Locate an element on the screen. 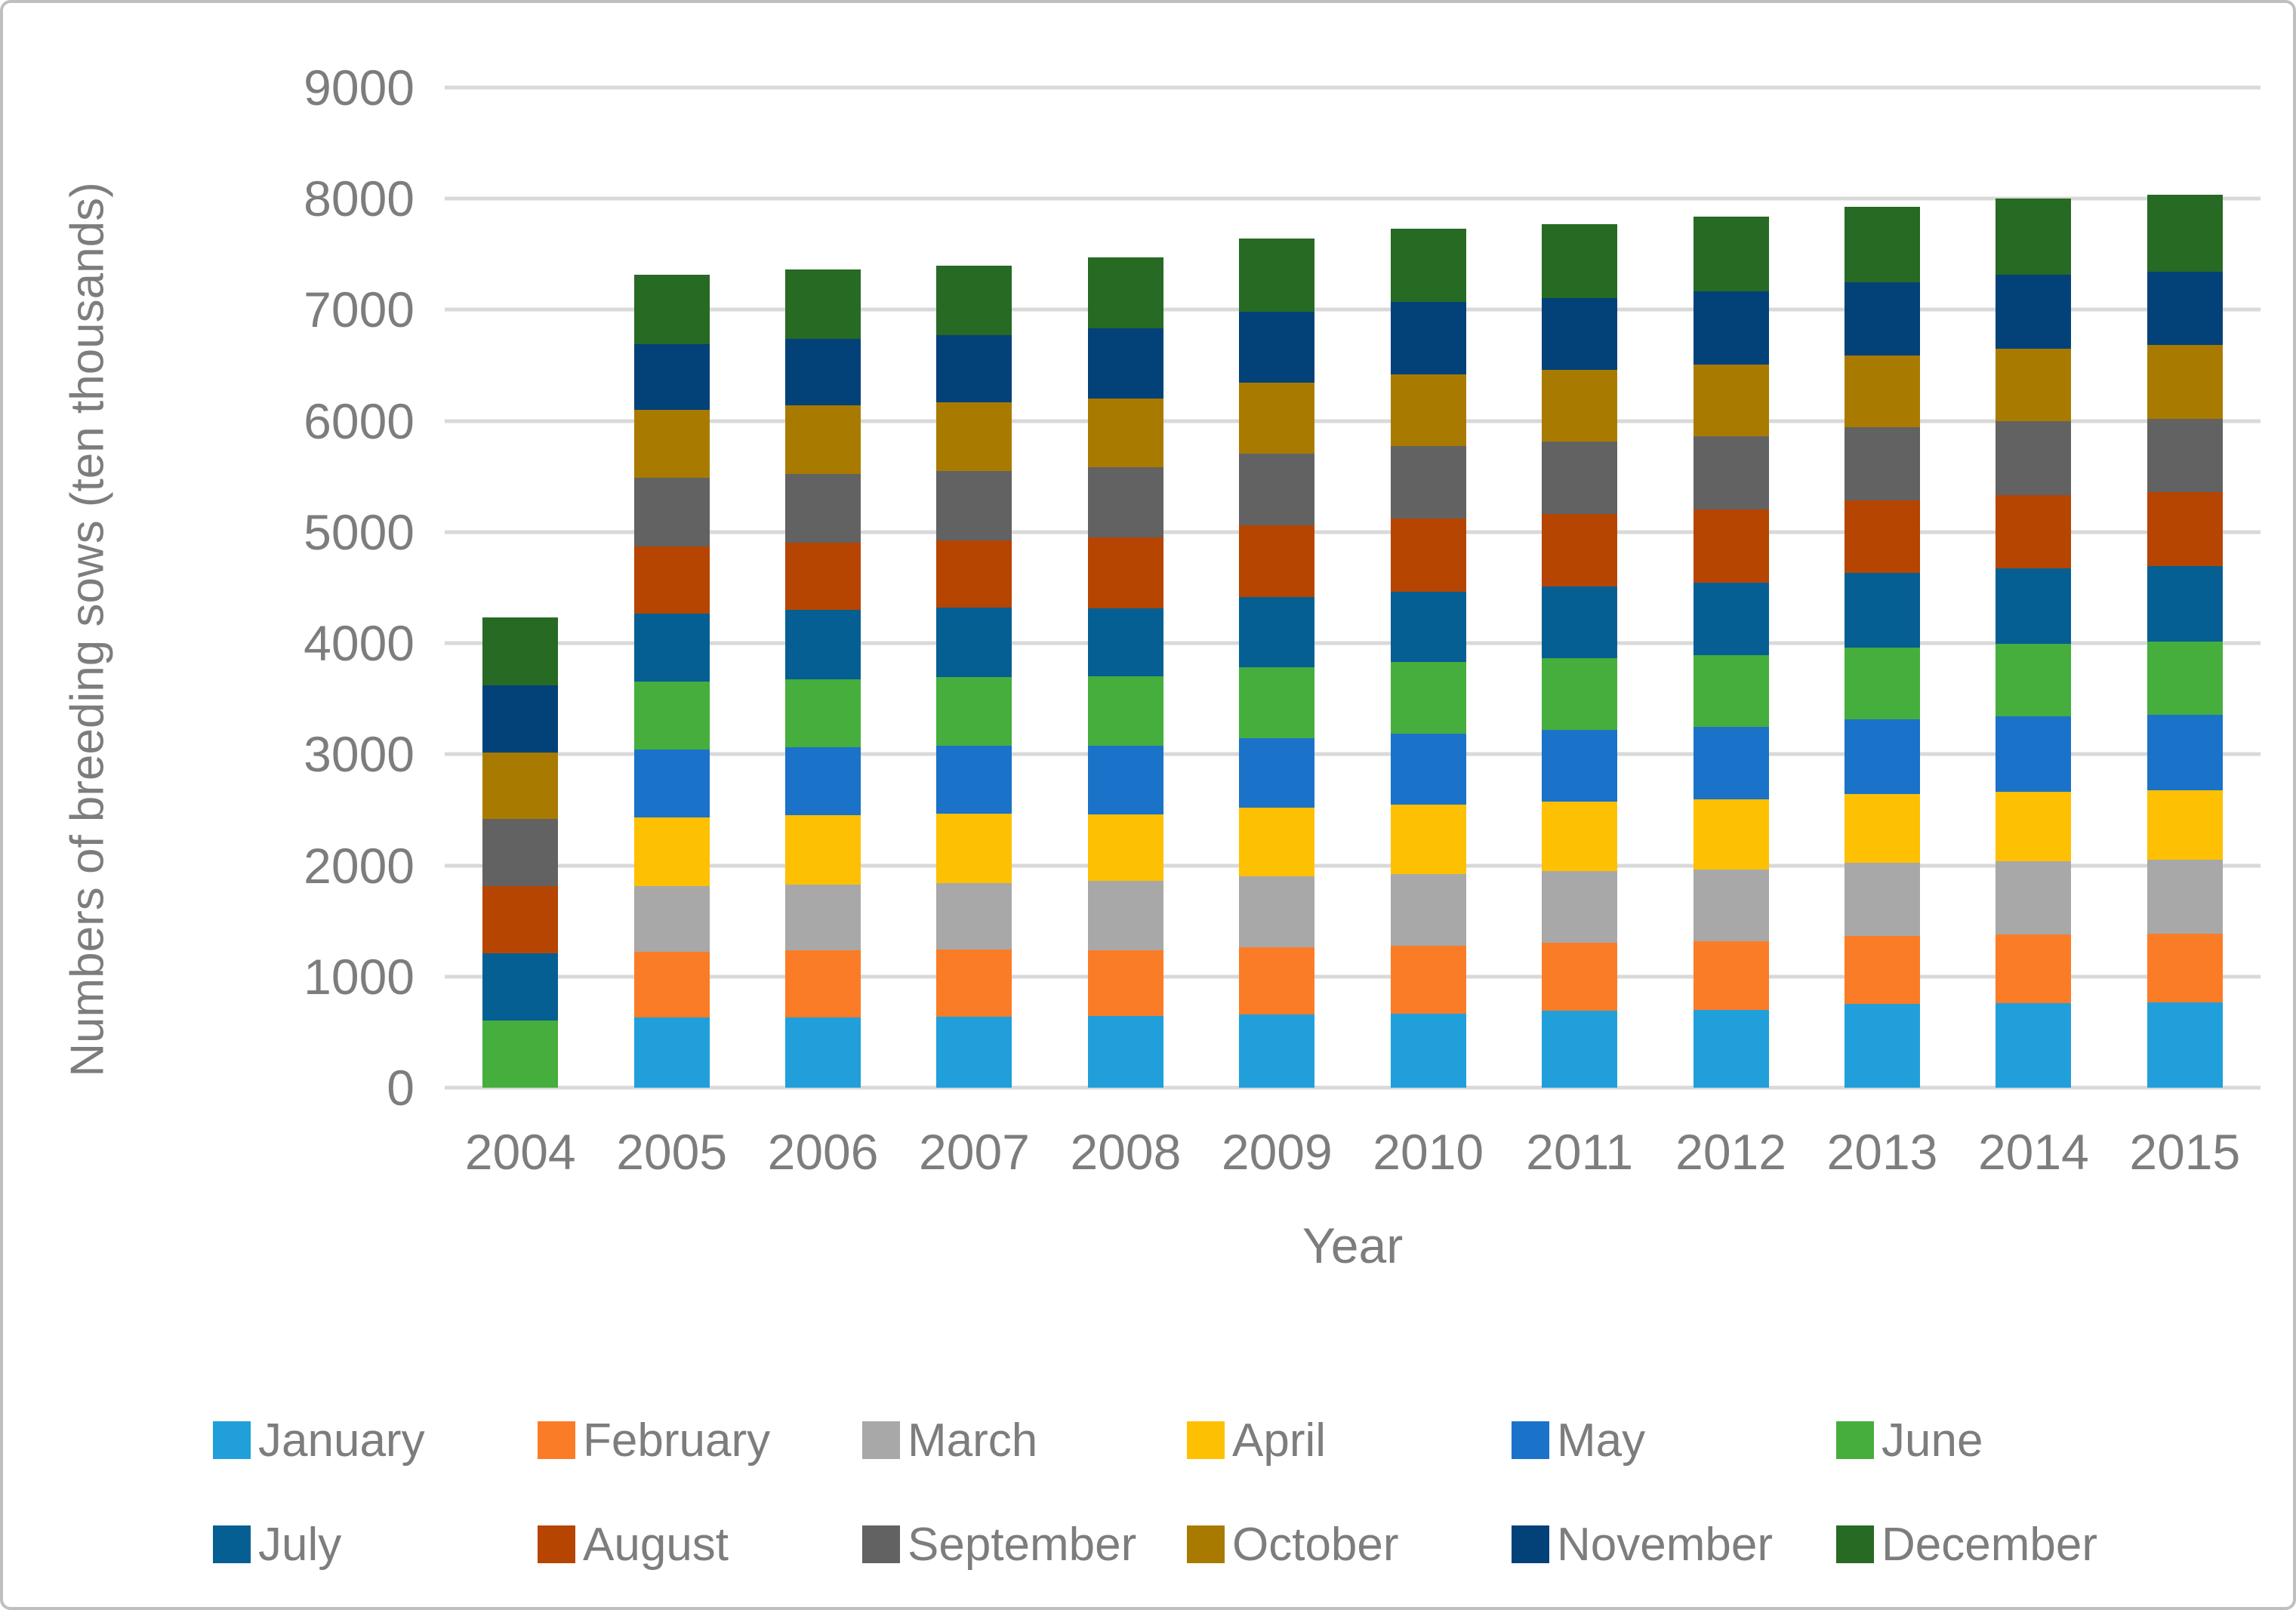 The height and width of the screenshot is (1610, 2296). bar-slot-2011 is located at coordinates (1579, 588).